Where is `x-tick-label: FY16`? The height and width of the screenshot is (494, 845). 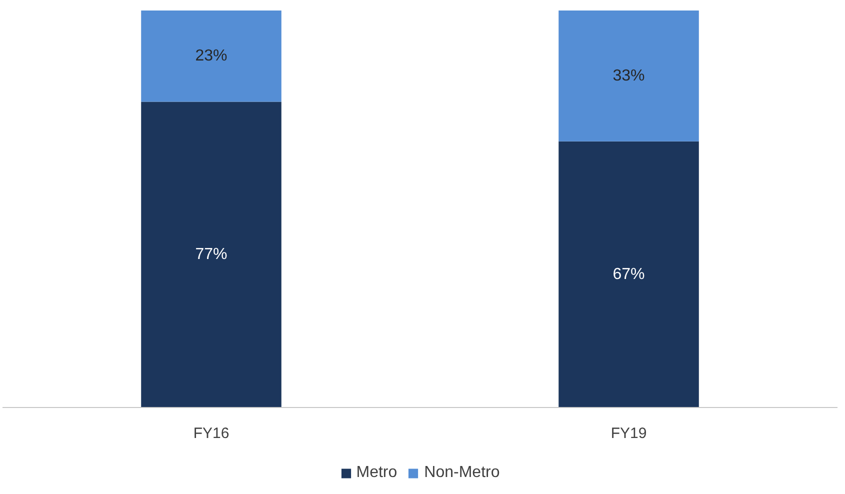
x-tick-label: FY16 is located at coordinates (211, 433).